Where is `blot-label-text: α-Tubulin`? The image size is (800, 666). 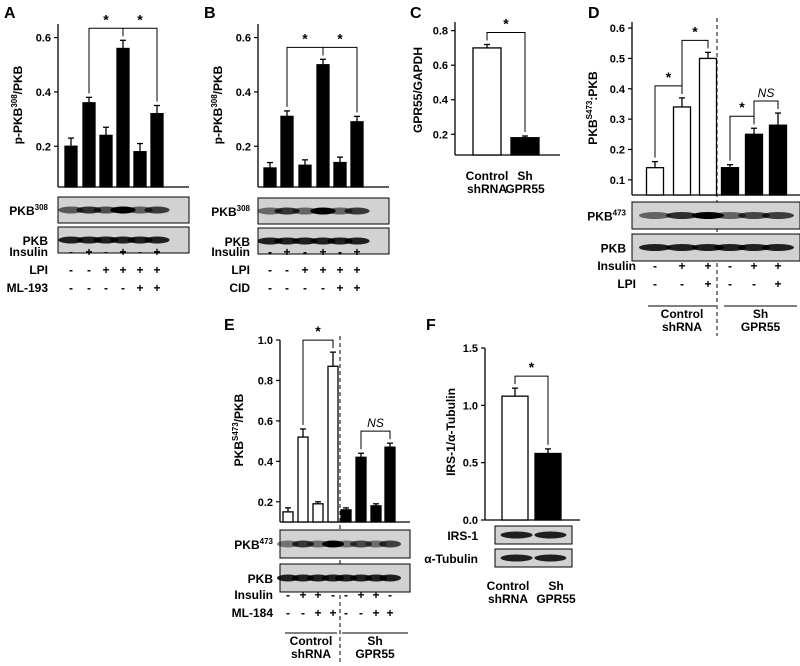
blot-label-text: α-Tubulin is located at coordinates (451, 559).